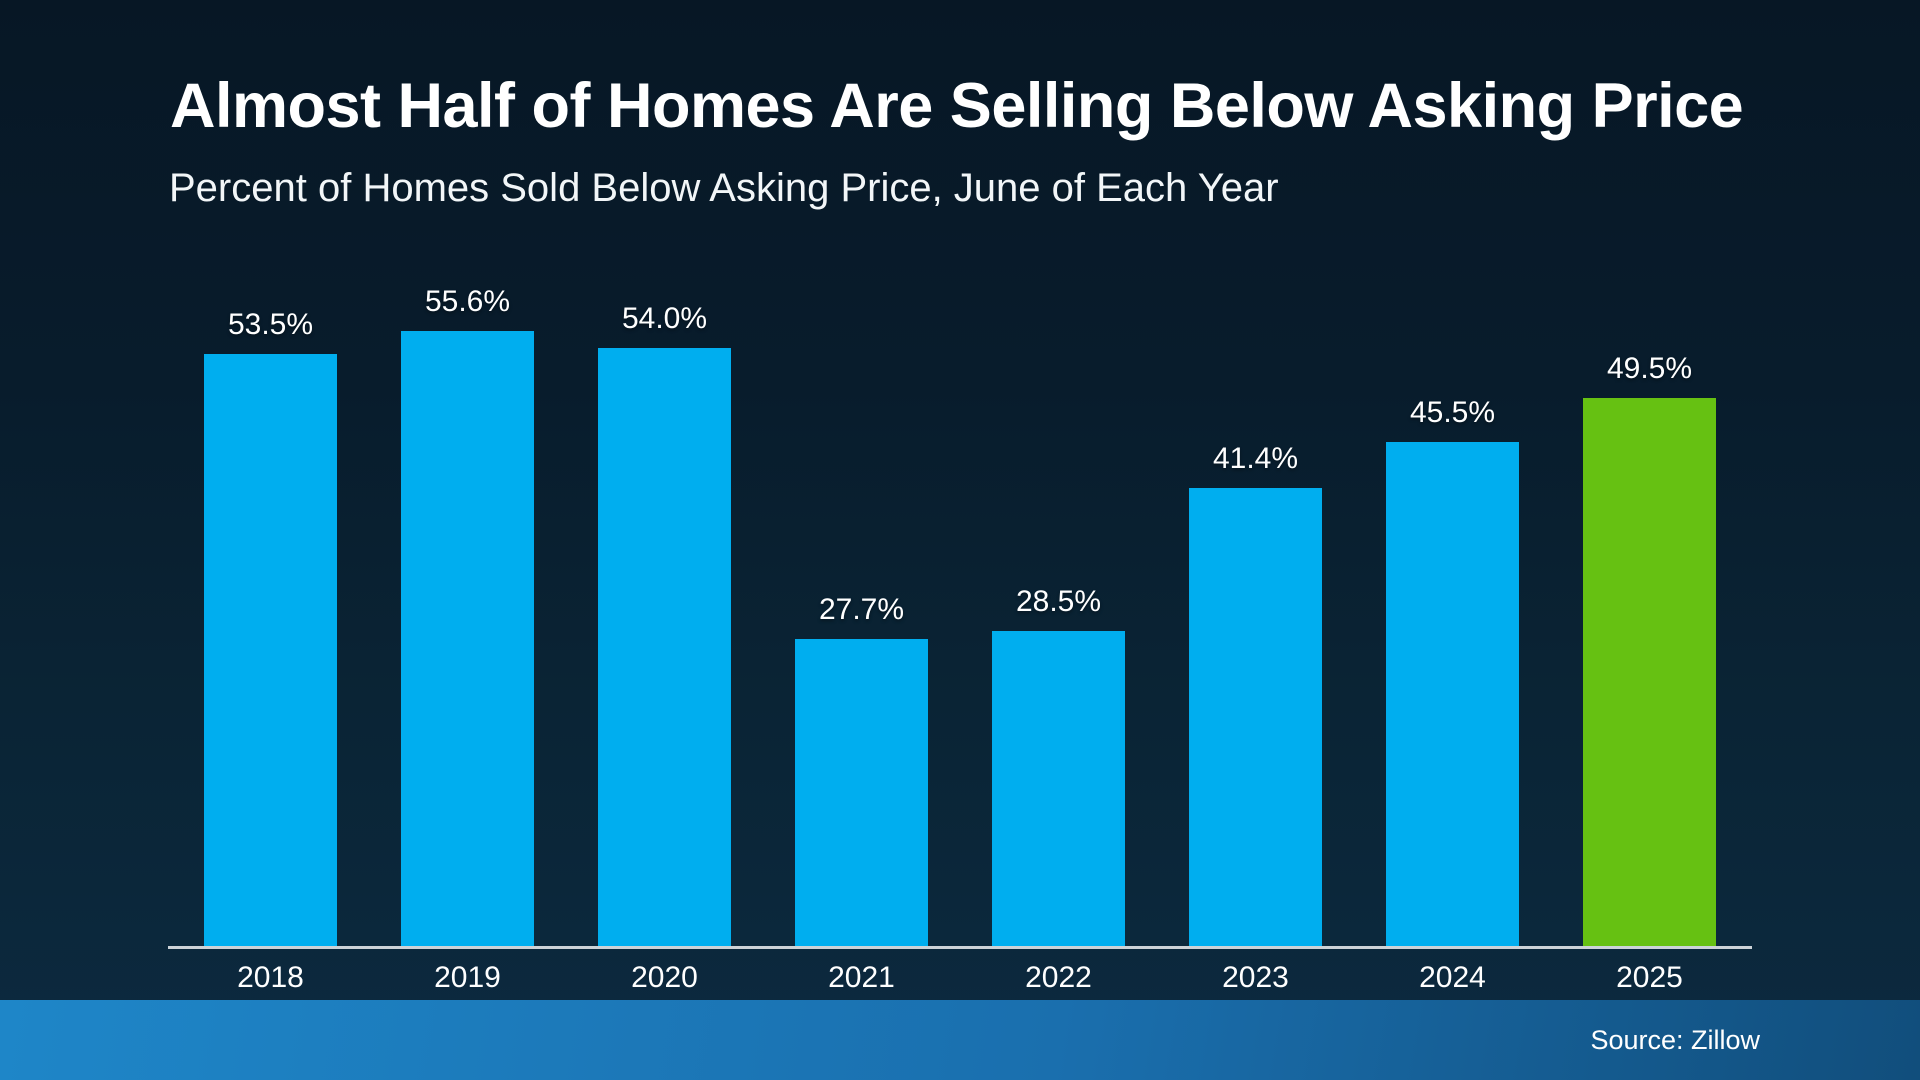 The image size is (1920, 1080). What do you see at coordinates (960, 1040) in the screenshot?
I see `footer-strip: Source: Zillow` at bounding box center [960, 1040].